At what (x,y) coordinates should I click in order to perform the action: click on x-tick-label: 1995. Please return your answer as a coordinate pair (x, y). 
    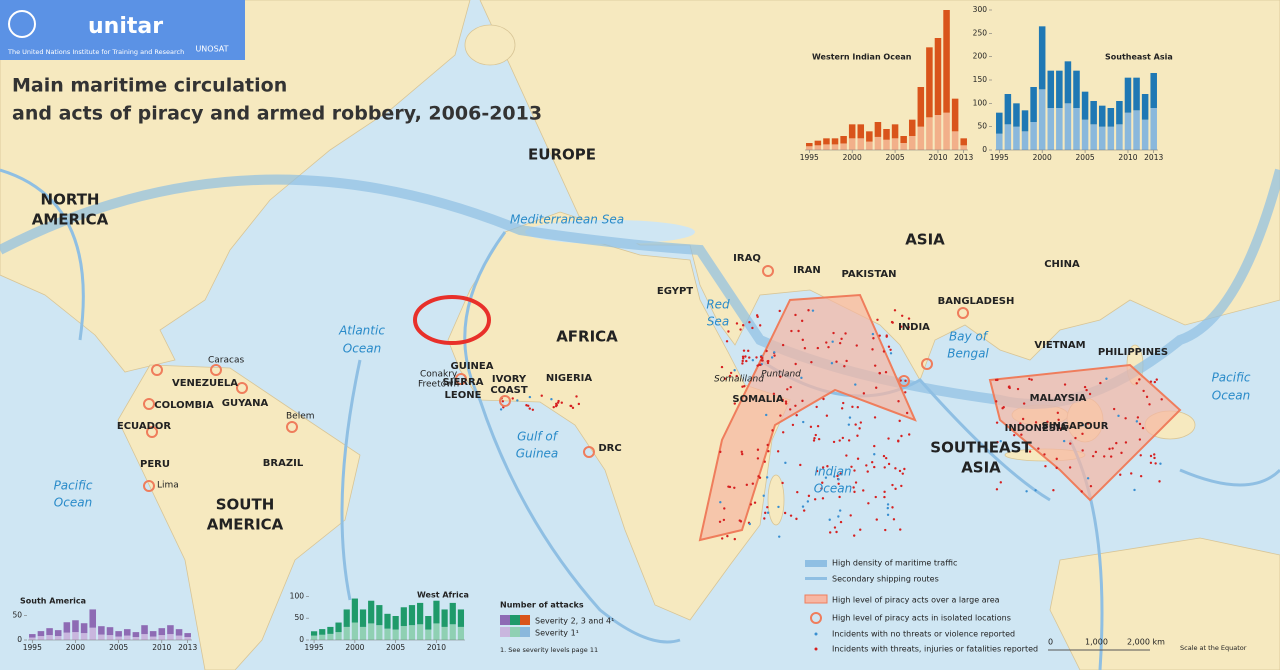
    Looking at the image, I should click on (32, 647).